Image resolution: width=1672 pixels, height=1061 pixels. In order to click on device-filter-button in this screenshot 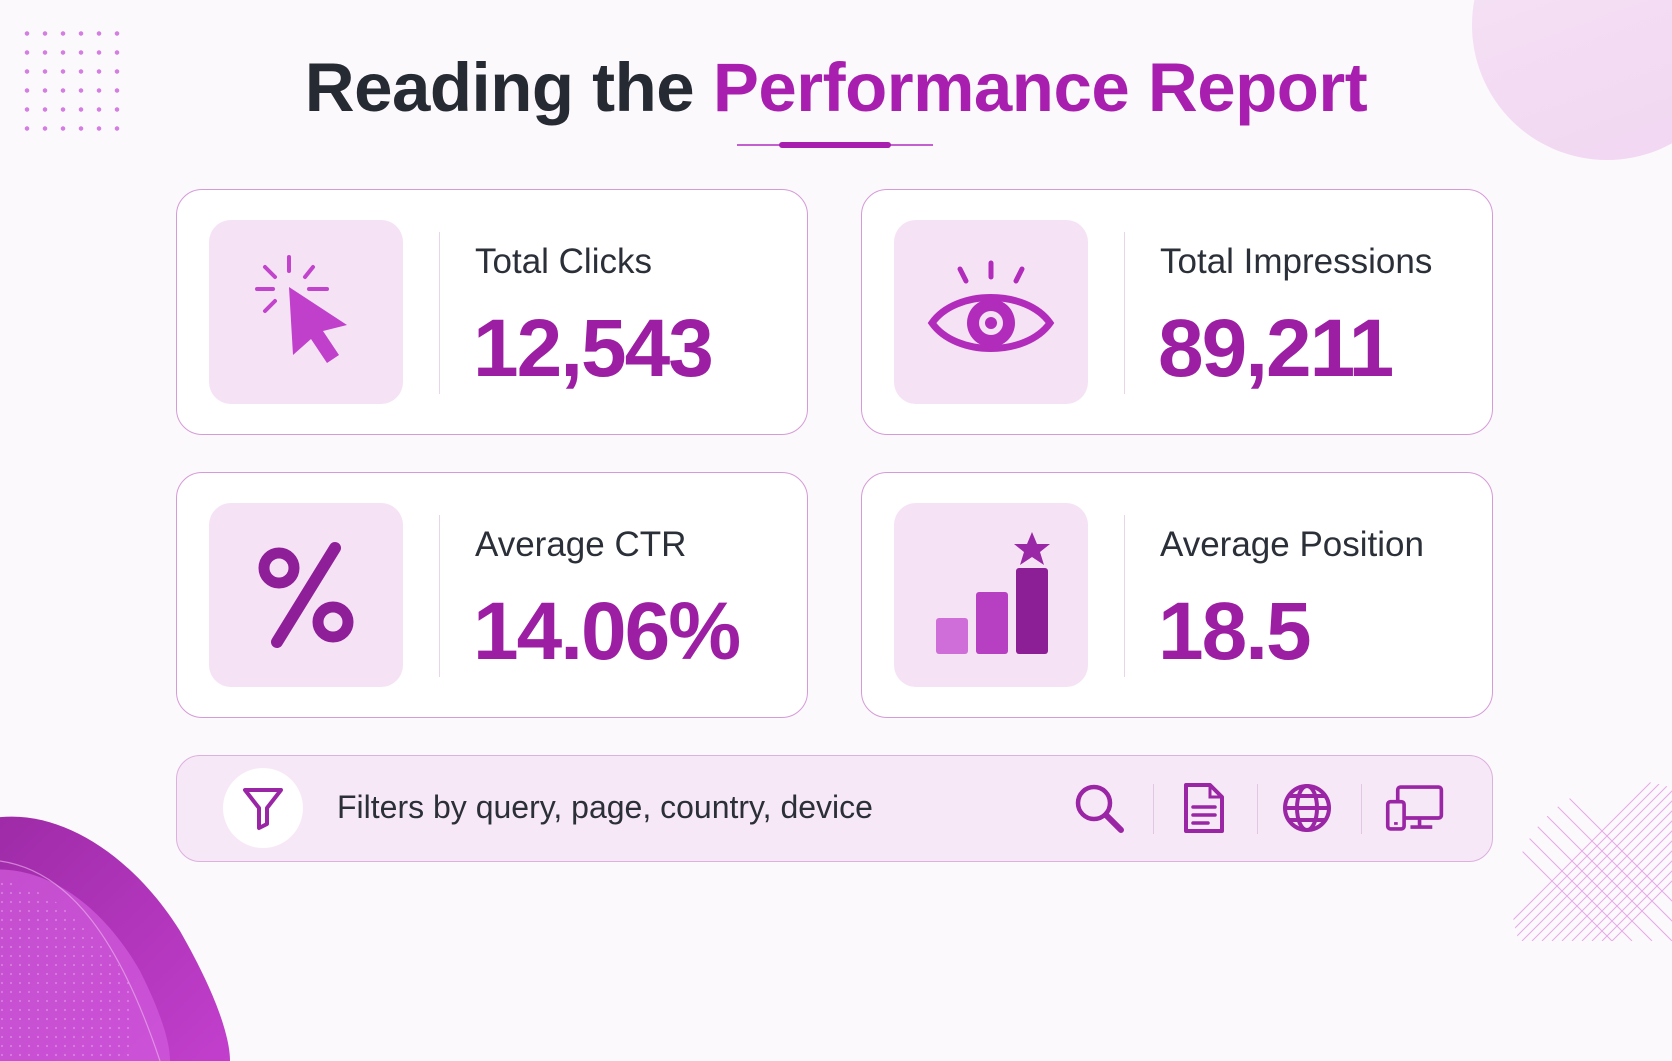, I will do `click(1415, 808)`.